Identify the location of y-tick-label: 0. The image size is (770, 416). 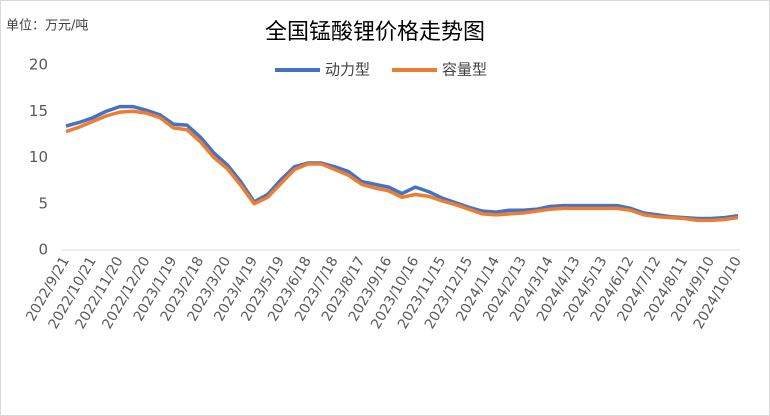
(43, 250).